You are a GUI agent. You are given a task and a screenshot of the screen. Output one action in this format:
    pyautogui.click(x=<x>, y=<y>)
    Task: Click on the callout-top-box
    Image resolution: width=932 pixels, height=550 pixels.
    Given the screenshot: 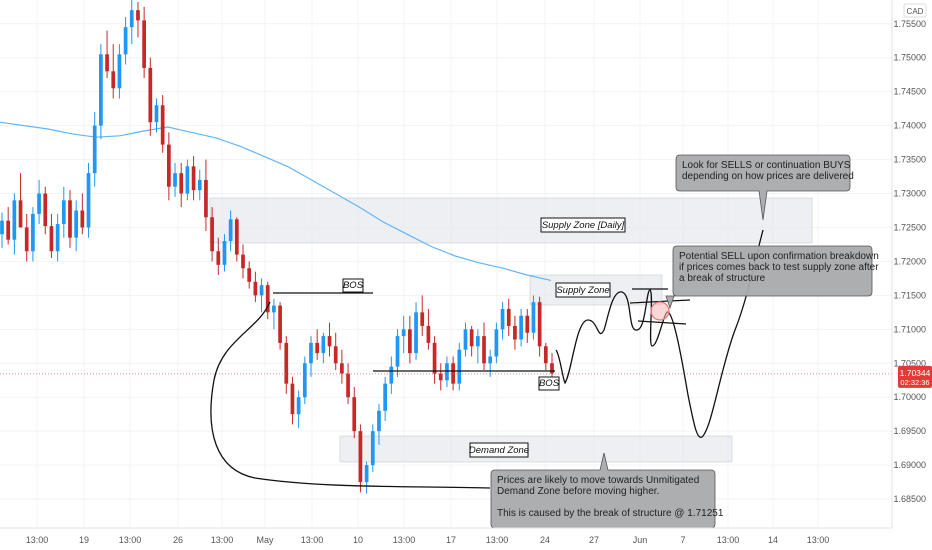 What is the action you would take?
    pyautogui.click(x=763, y=187)
    